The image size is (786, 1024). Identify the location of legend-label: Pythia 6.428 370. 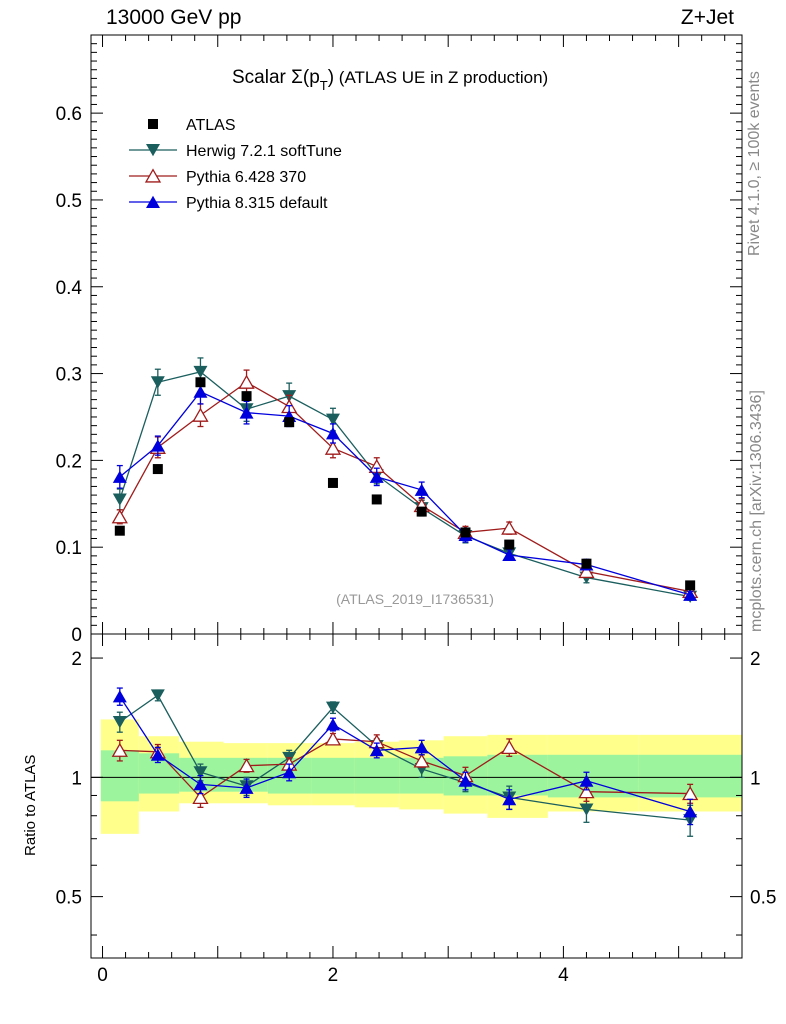
(246, 177).